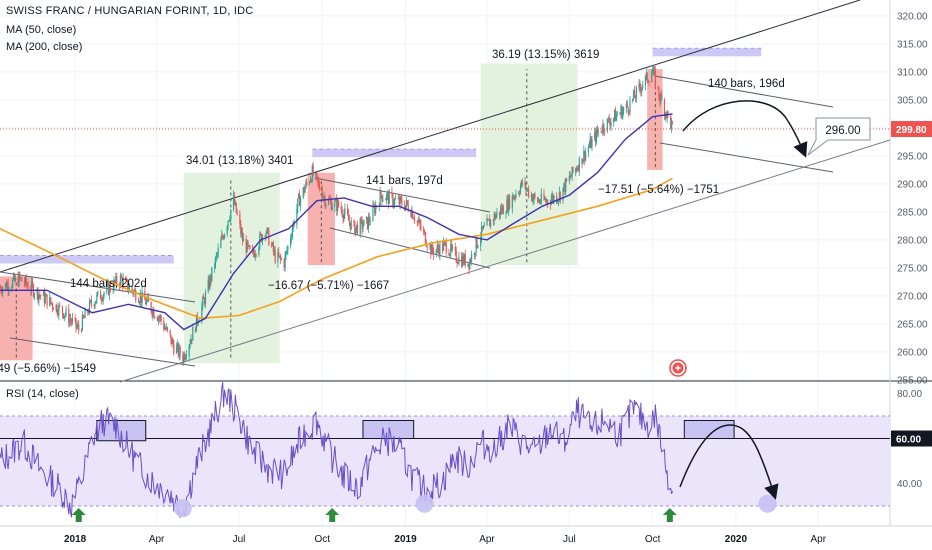 Image resolution: width=932 pixels, height=550 pixels. Describe the element at coordinates (44, 47) in the screenshot. I see `ma200-legend: MA (200, close)` at that location.